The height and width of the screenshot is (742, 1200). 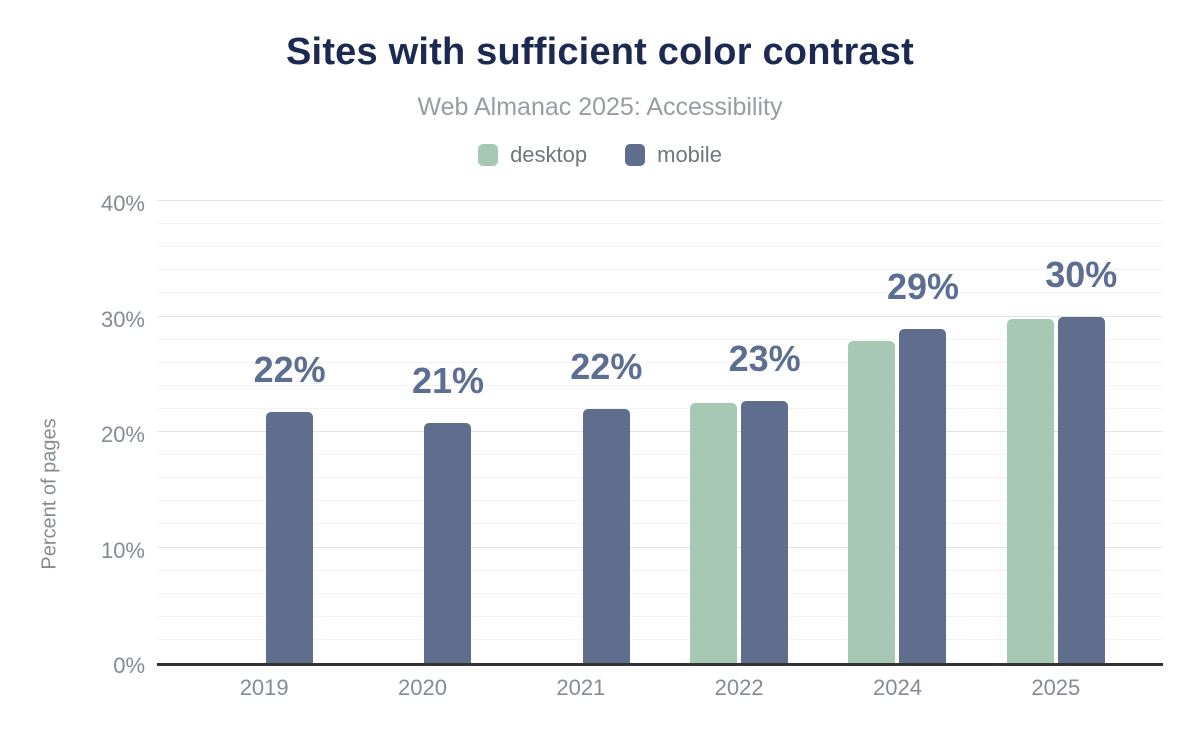 I want to click on bar-group-2022: 23%, so click(x=739, y=433).